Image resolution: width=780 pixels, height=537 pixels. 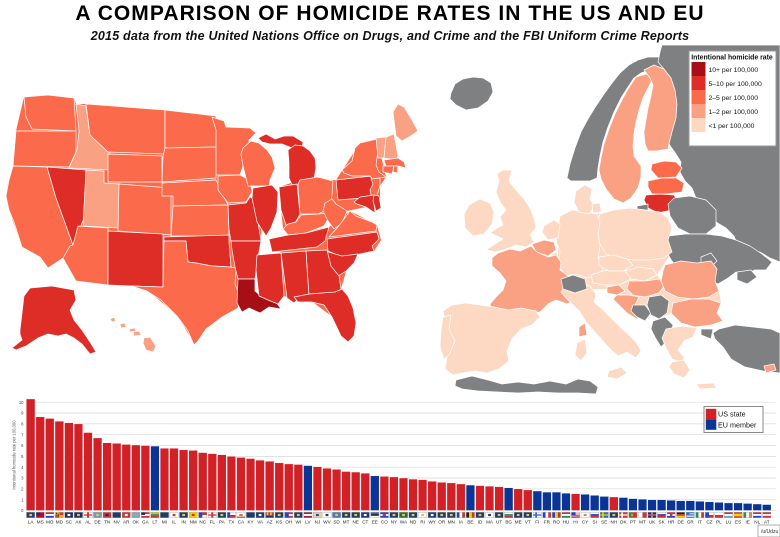 I want to click on svg-text: NL, so click(x=757, y=522).